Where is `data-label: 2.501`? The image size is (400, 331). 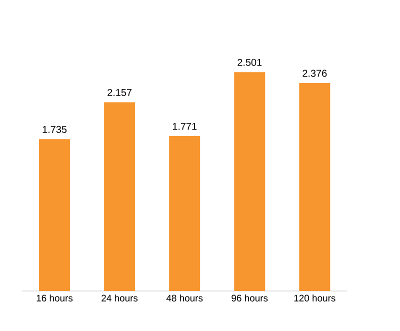
data-label: 2.501 is located at coordinates (250, 62).